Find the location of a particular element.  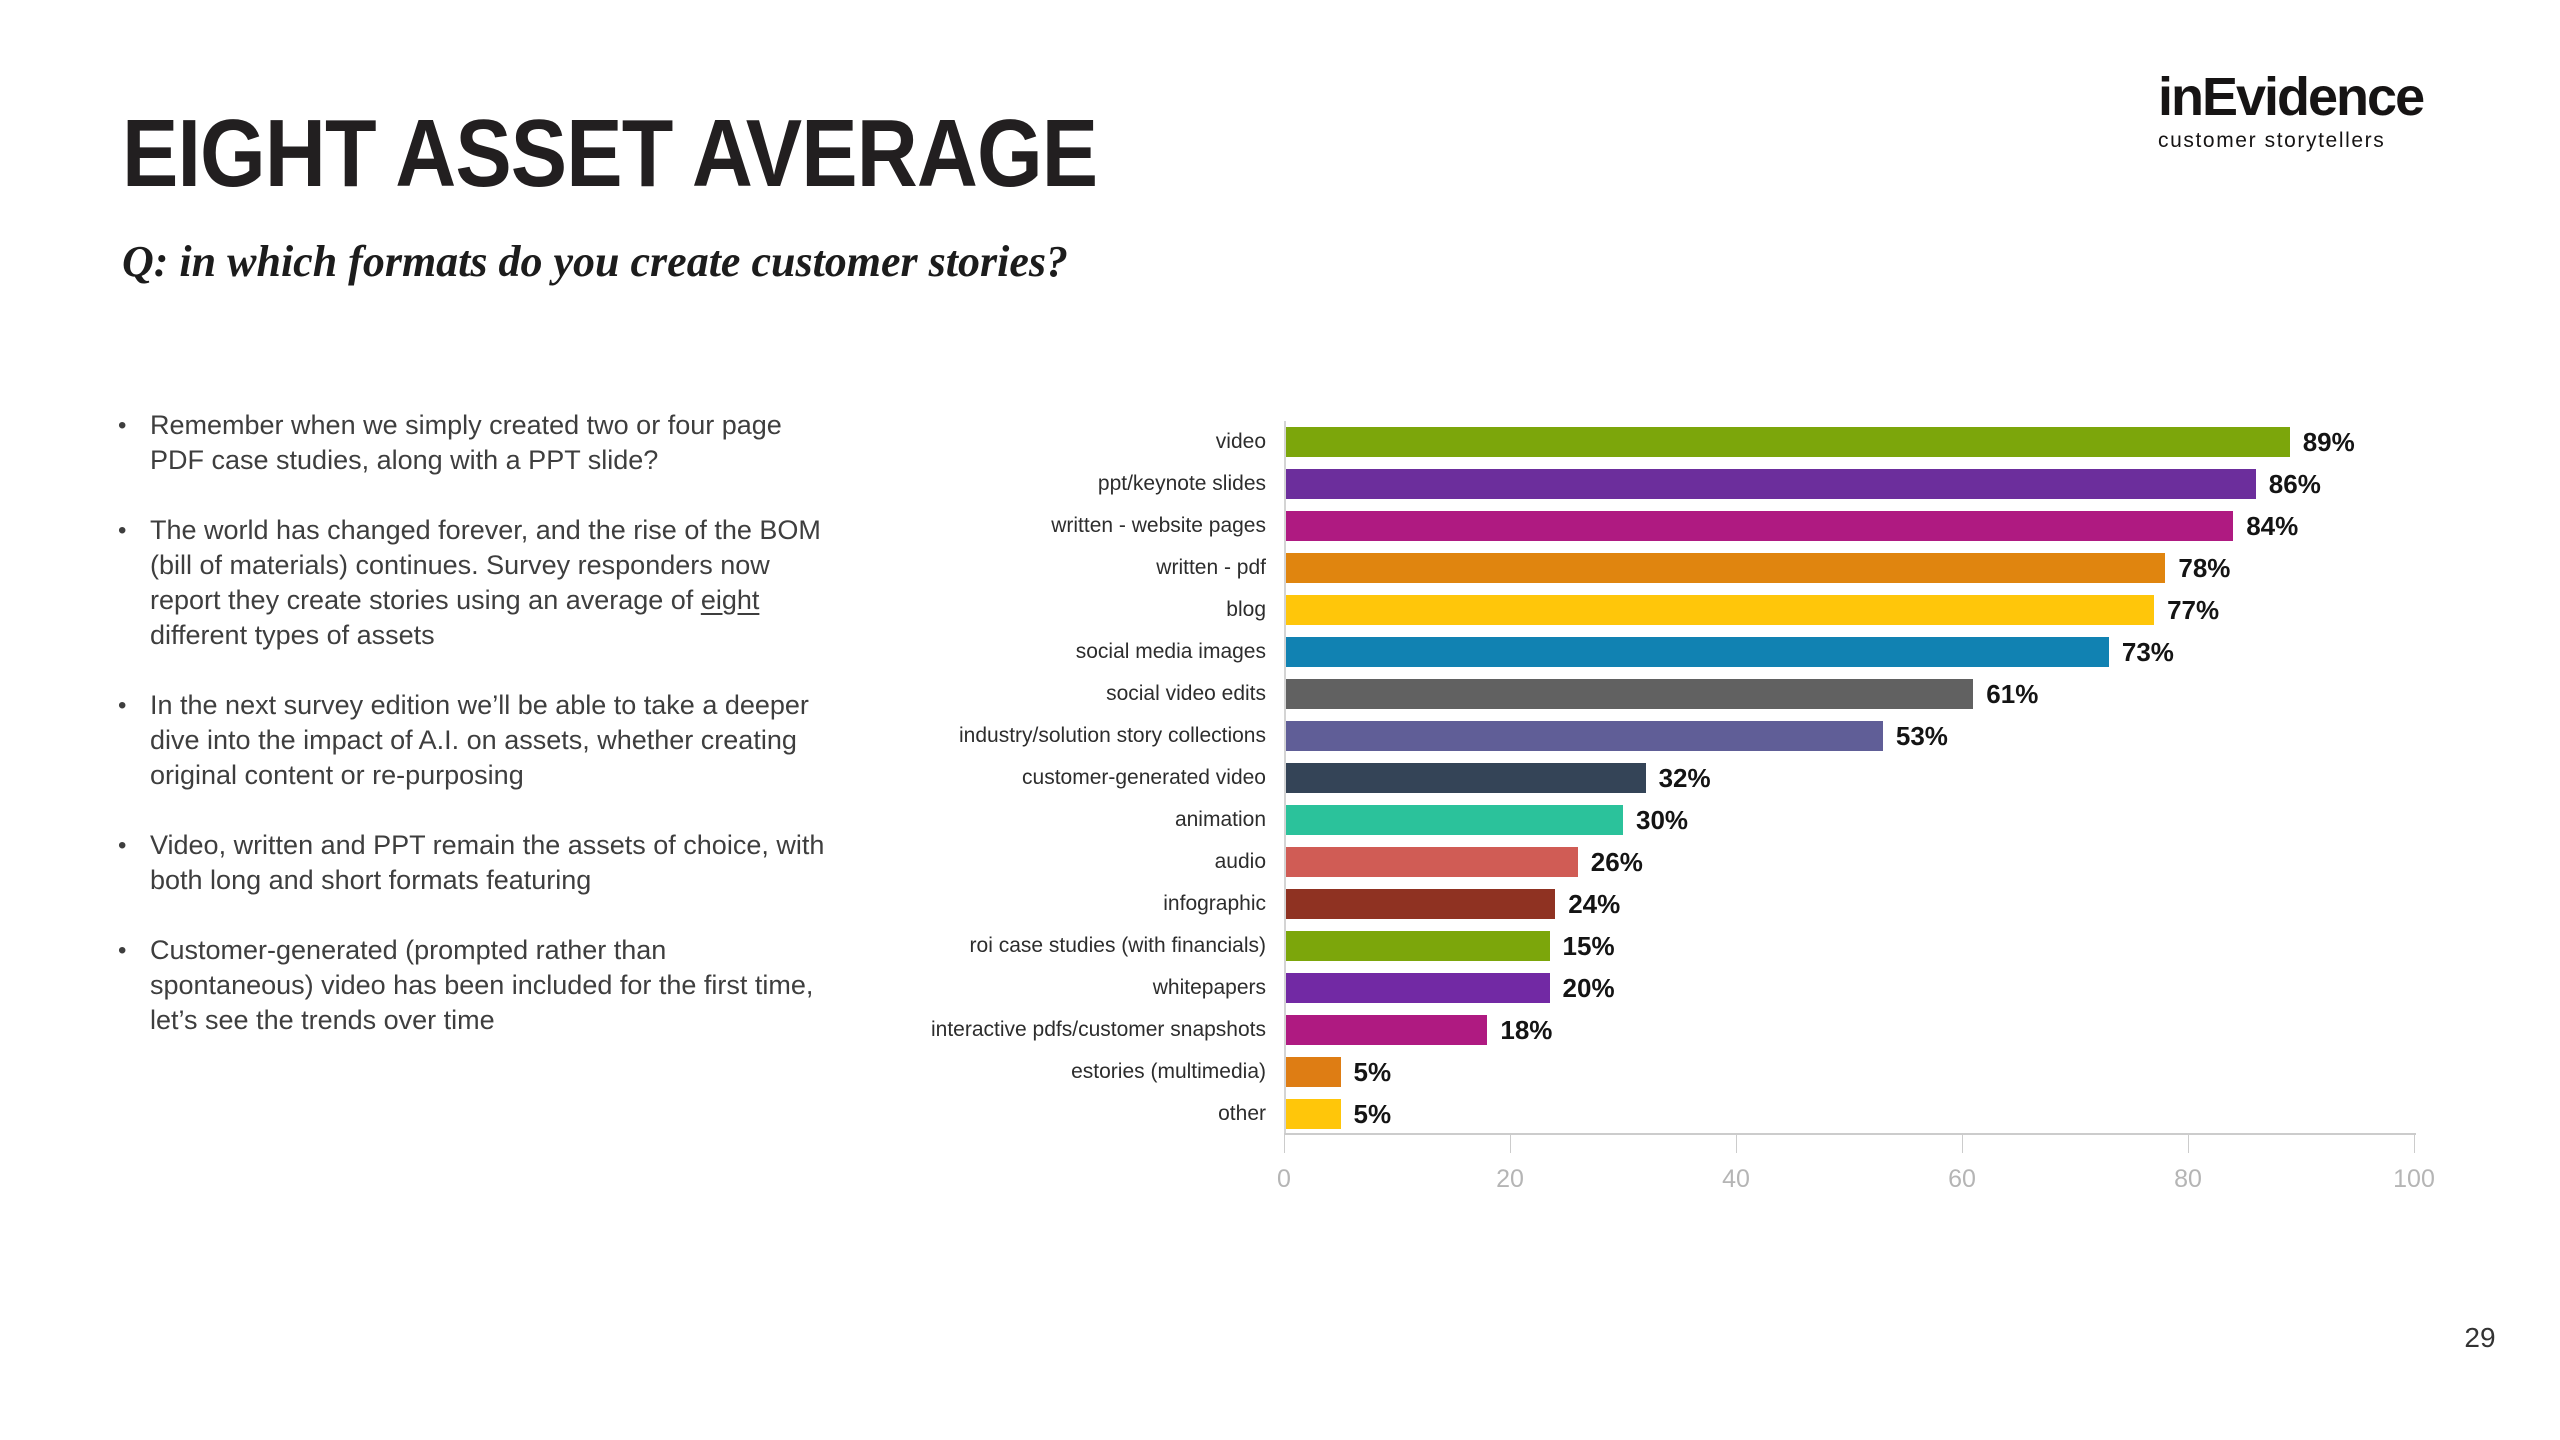

logo: inEvidence customer storytellers is located at coordinates (2291, 110).